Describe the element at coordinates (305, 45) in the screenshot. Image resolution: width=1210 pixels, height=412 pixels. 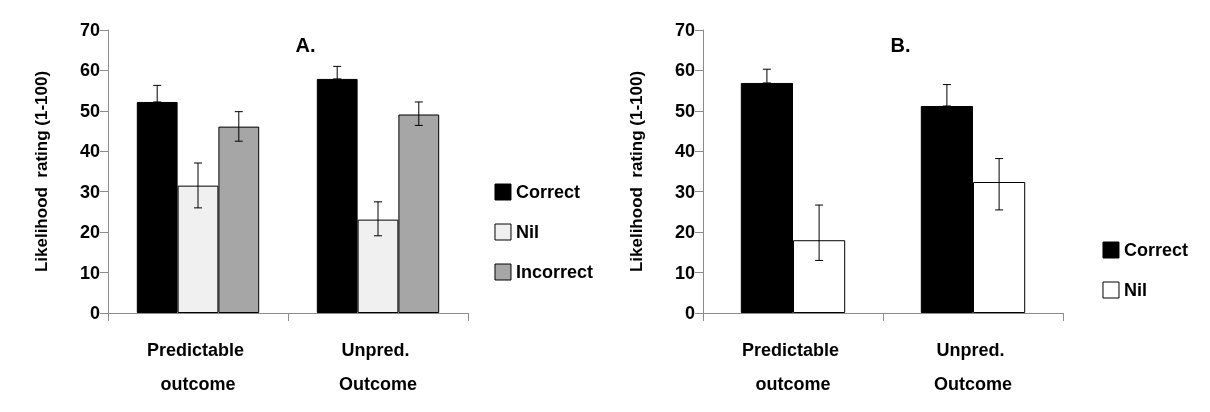
I see `chart-title: A.` at that location.